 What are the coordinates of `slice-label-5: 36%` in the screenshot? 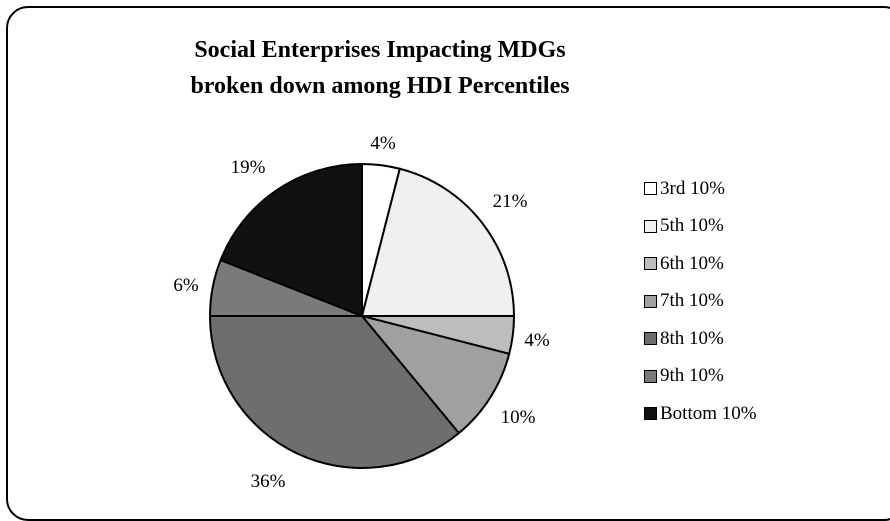 It's located at (268, 481).